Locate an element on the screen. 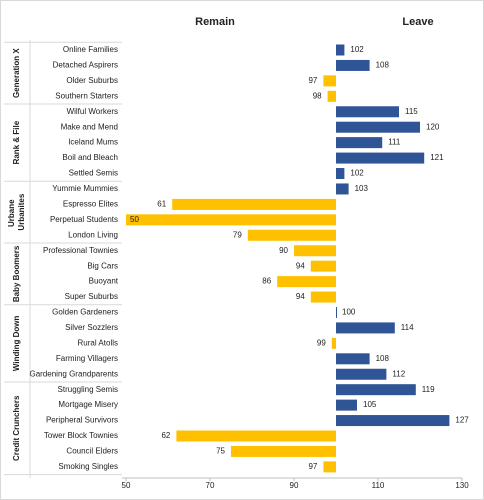 This screenshot has height=500, width=484. x-tick-label: 70 is located at coordinates (210, 485).